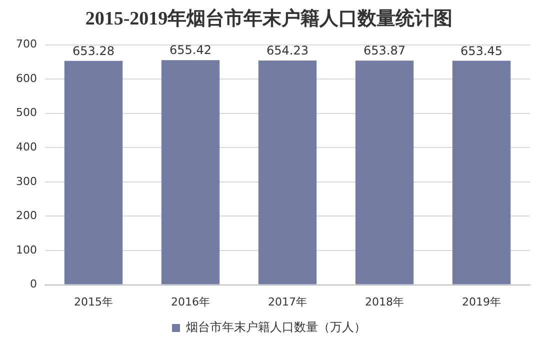  I want to click on x-tick-label: 2018年, so click(384, 301).